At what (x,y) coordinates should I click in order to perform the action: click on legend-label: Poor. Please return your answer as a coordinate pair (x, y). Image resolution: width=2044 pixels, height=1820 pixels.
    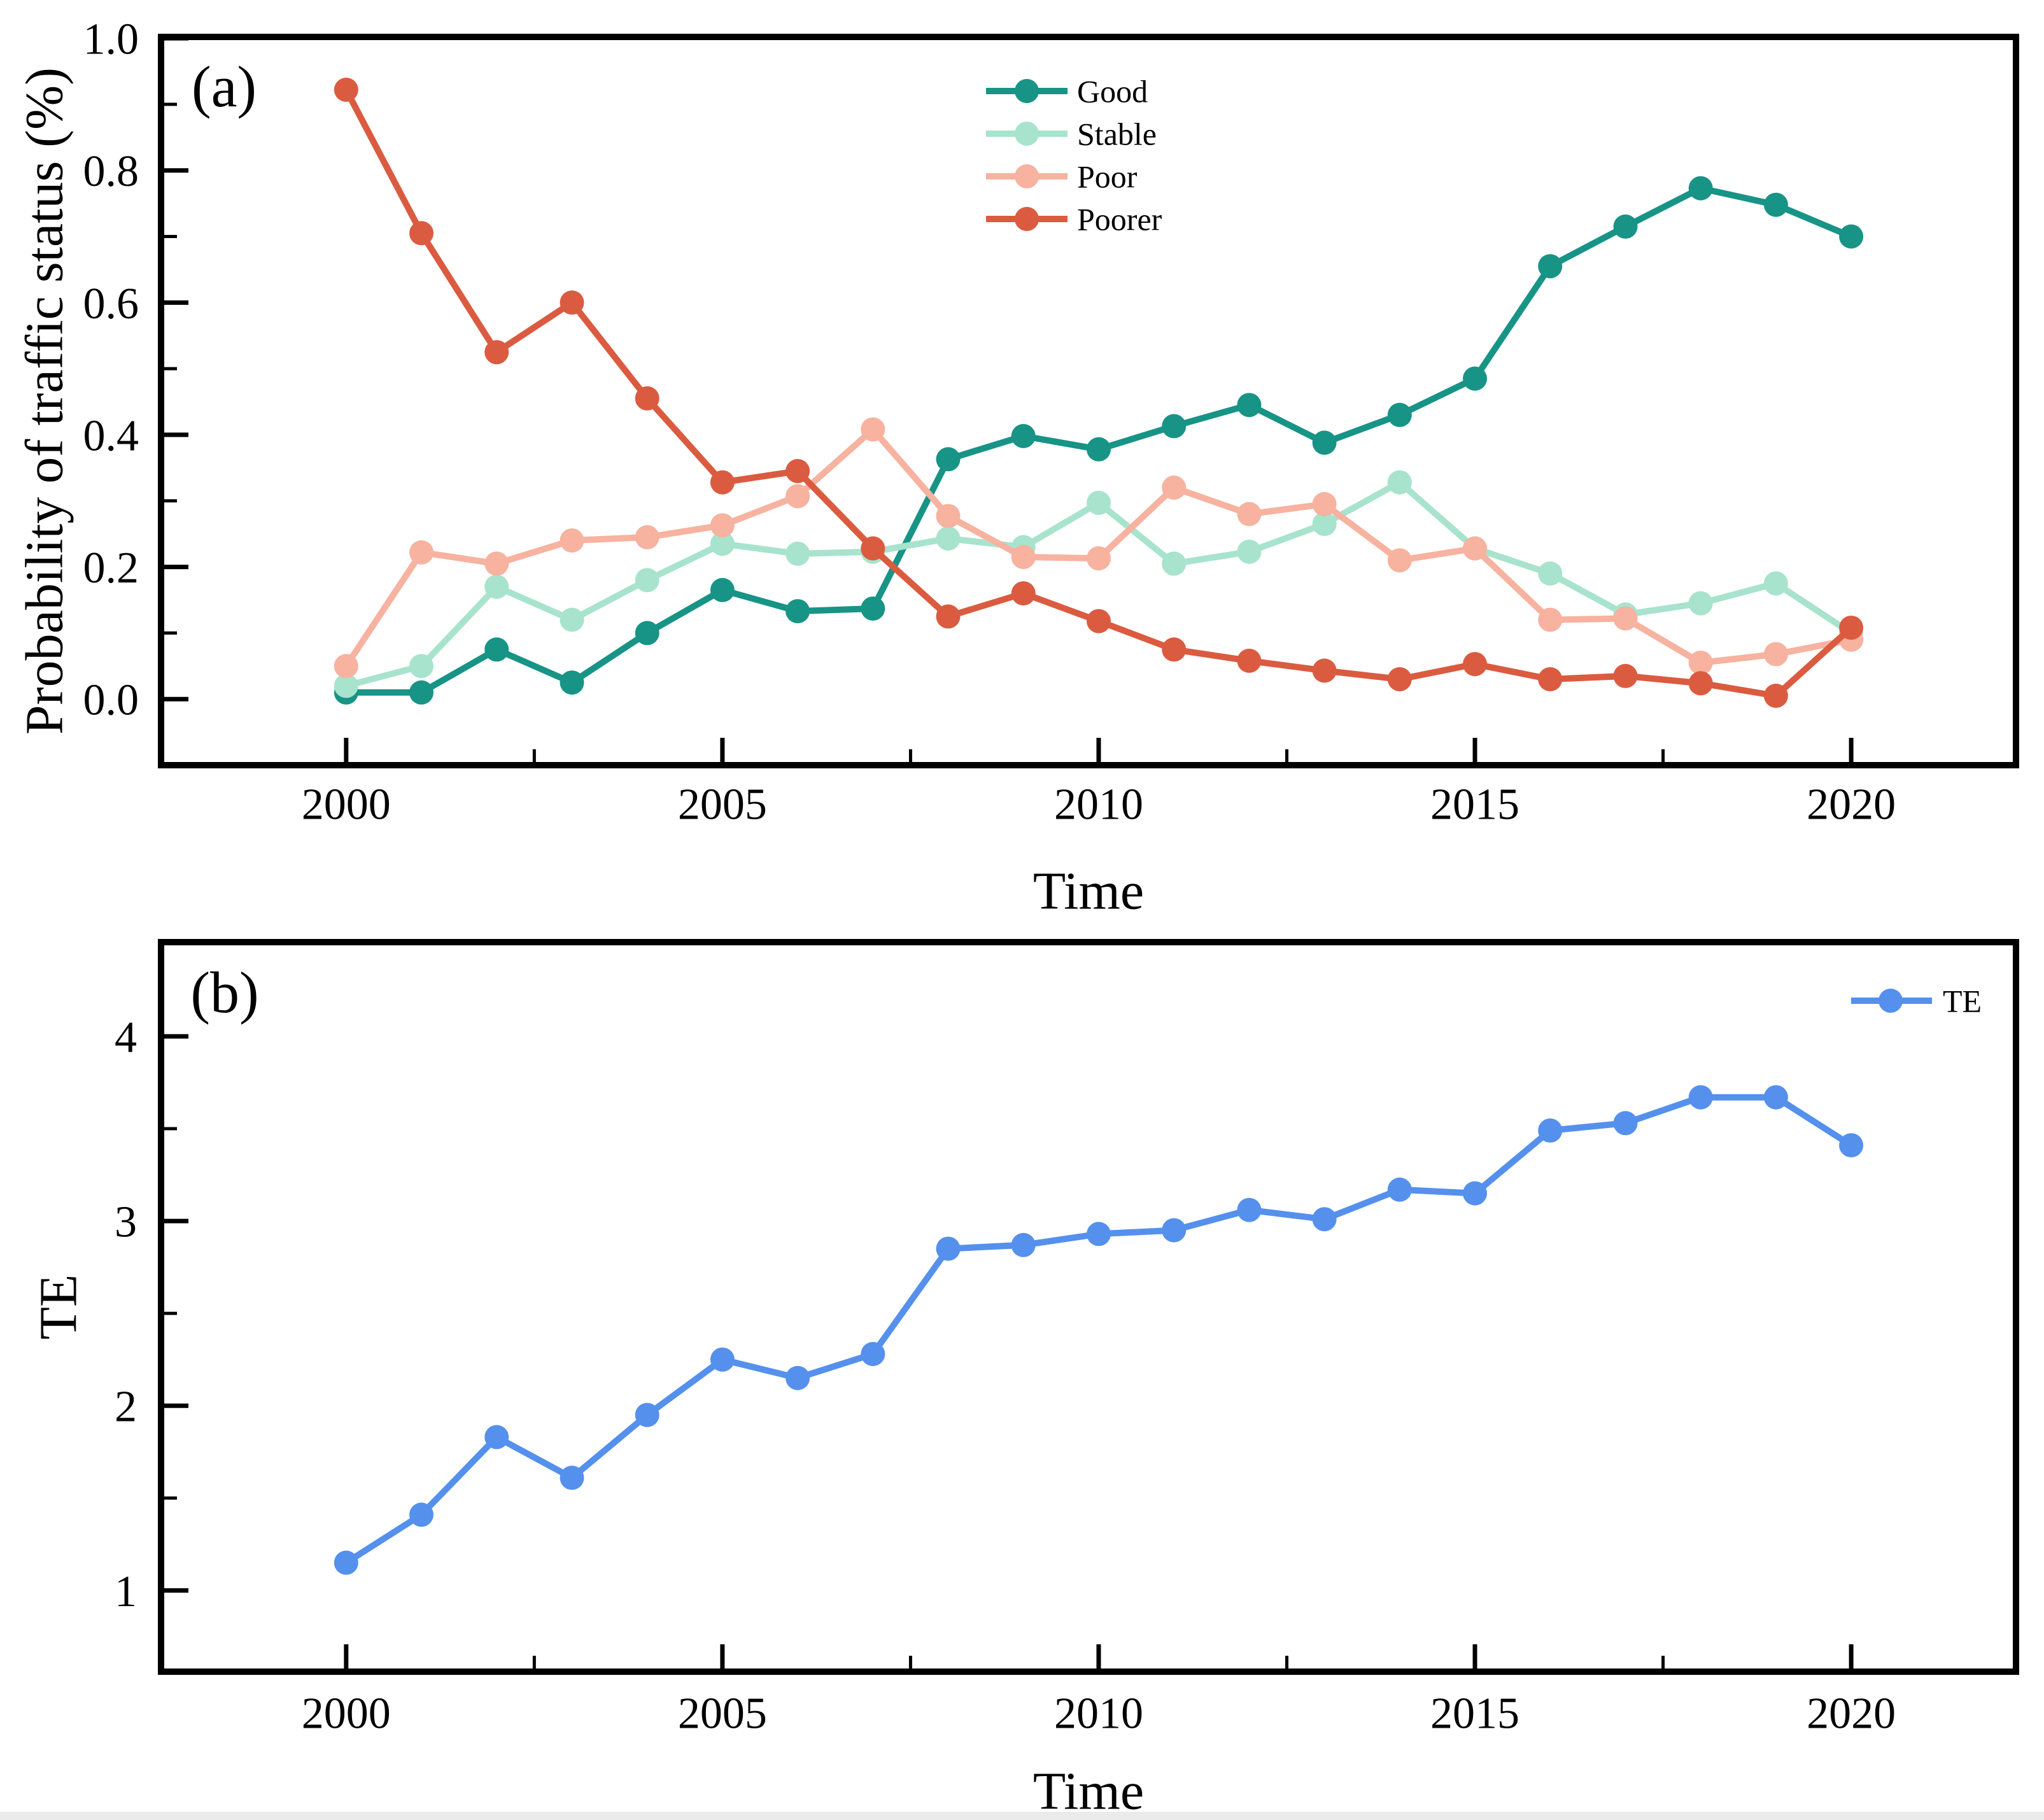
    Looking at the image, I should click on (1107, 177).